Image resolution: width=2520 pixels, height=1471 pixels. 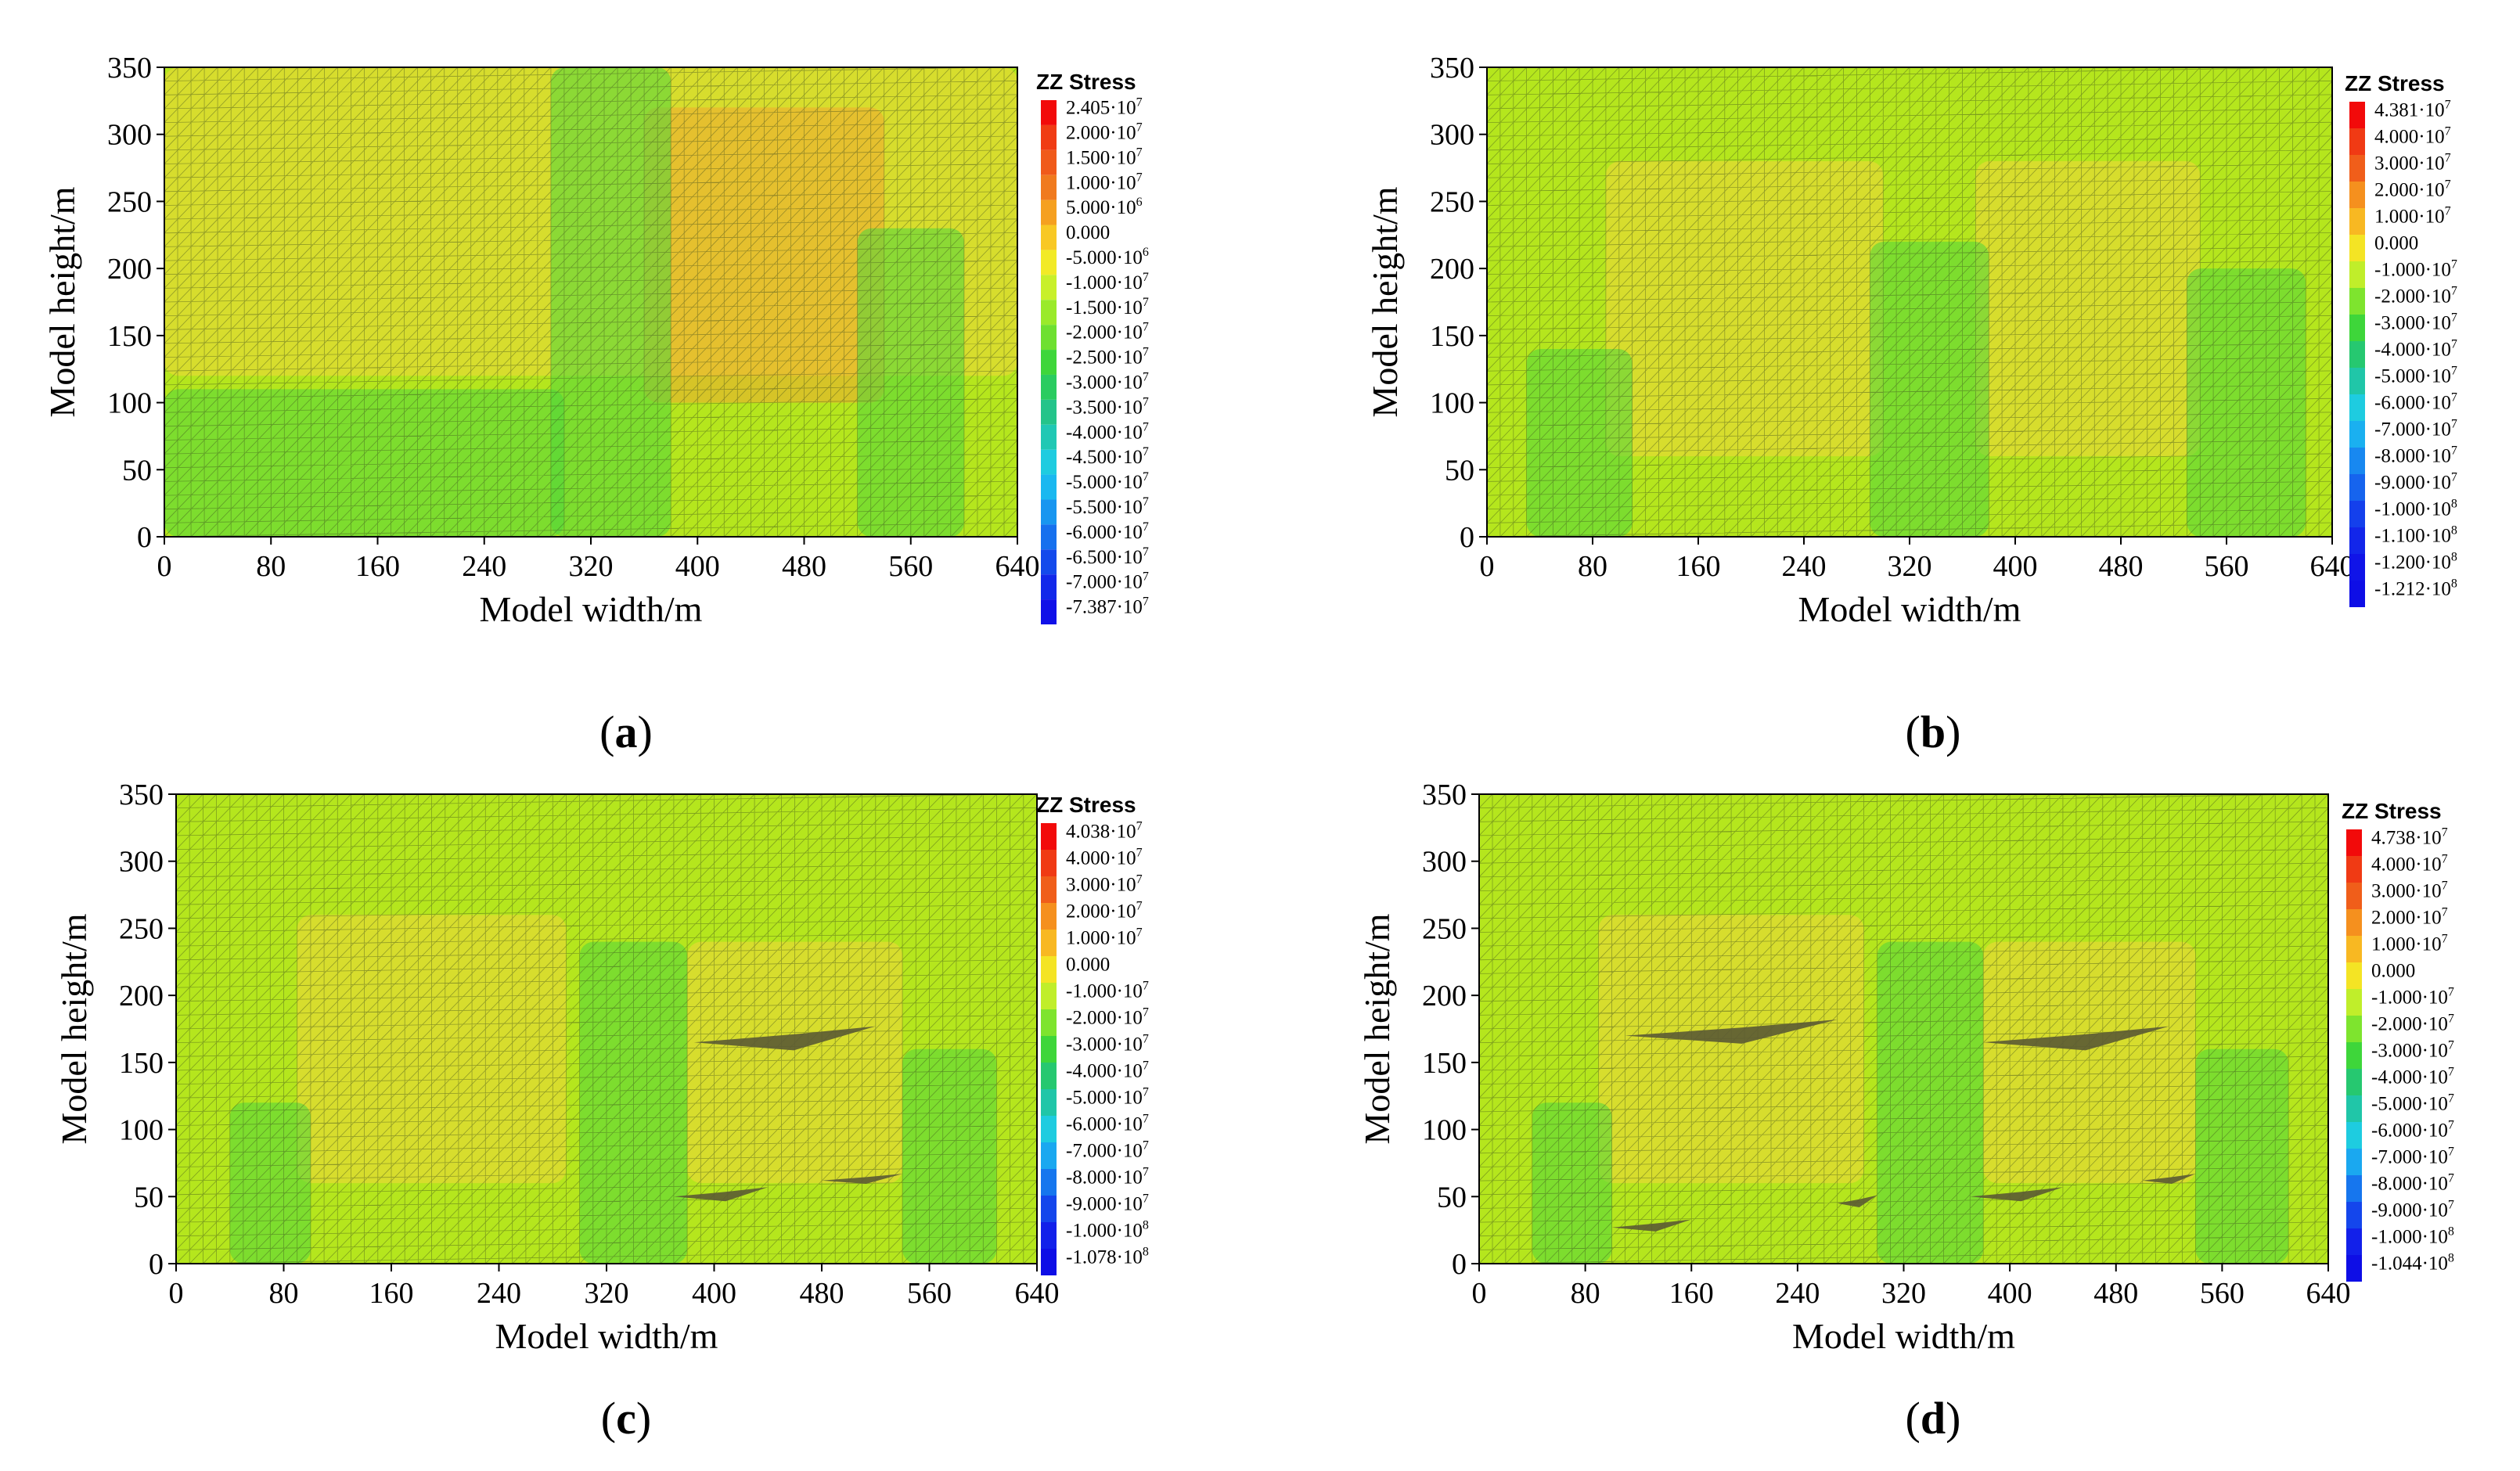 What do you see at coordinates (1104, 108) in the screenshot?
I see `legend-label: 2.405·10⁷` at bounding box center [1104, 108].